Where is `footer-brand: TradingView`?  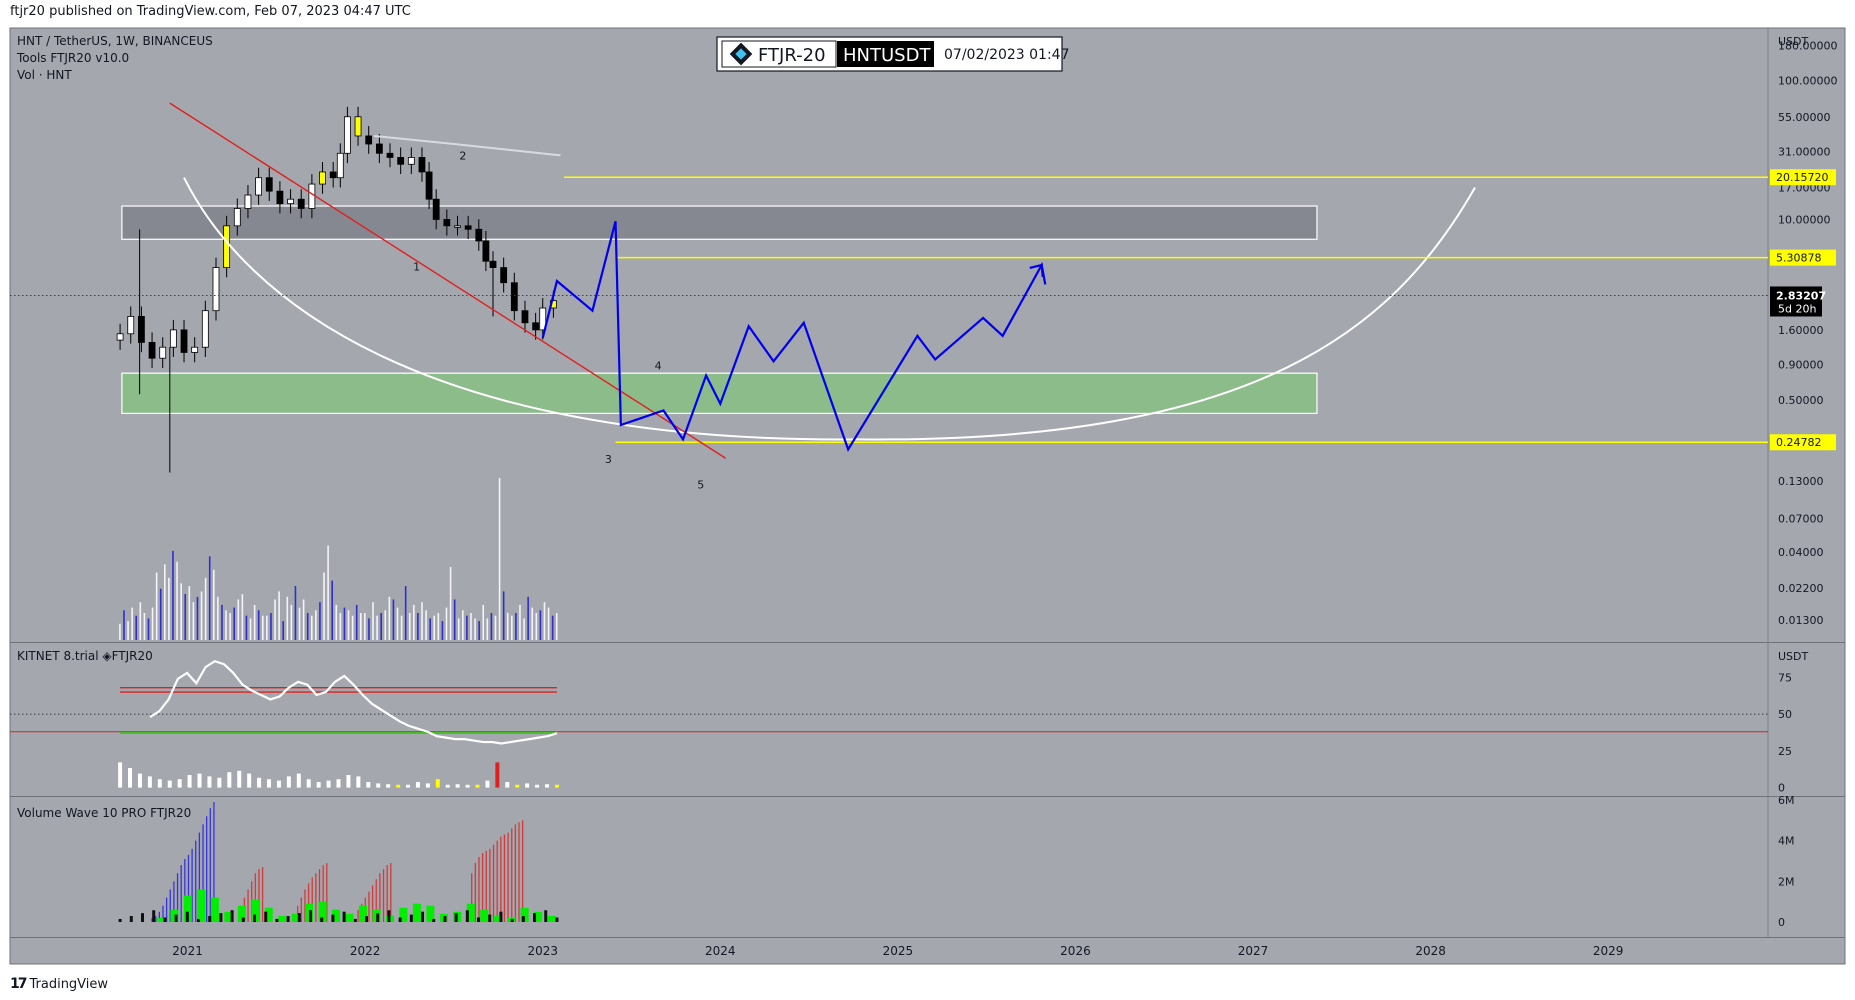 footer-brand: TradingView is located at coordinates (69, 984).